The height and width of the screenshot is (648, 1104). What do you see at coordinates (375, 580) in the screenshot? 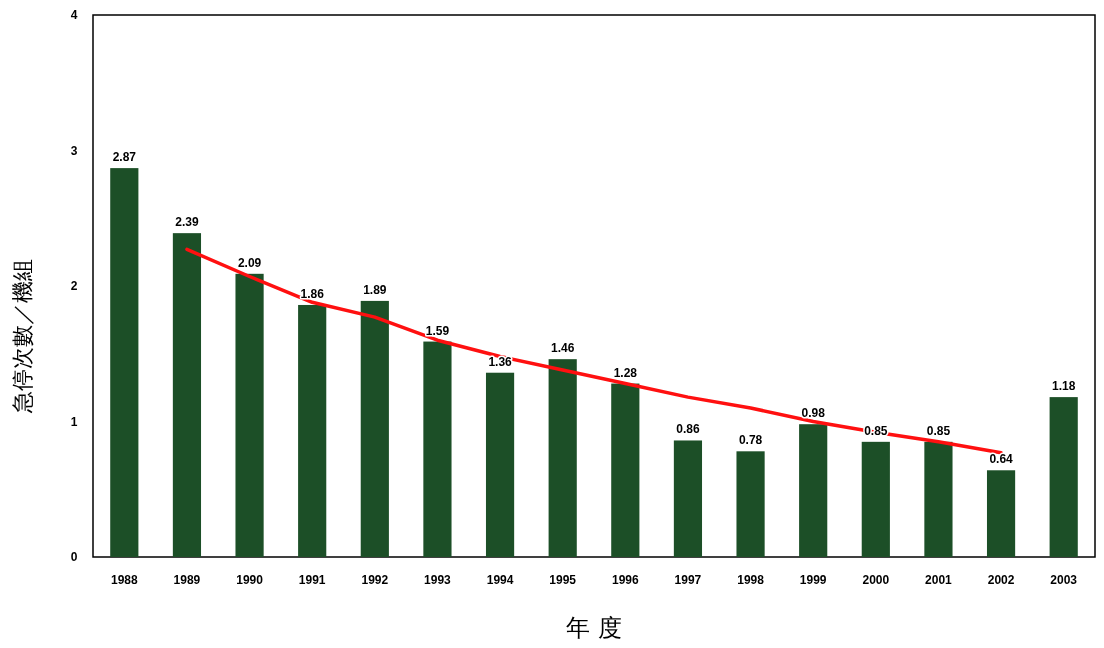
I see `x-tick-label: 1992` at bounding box center [375, 580].